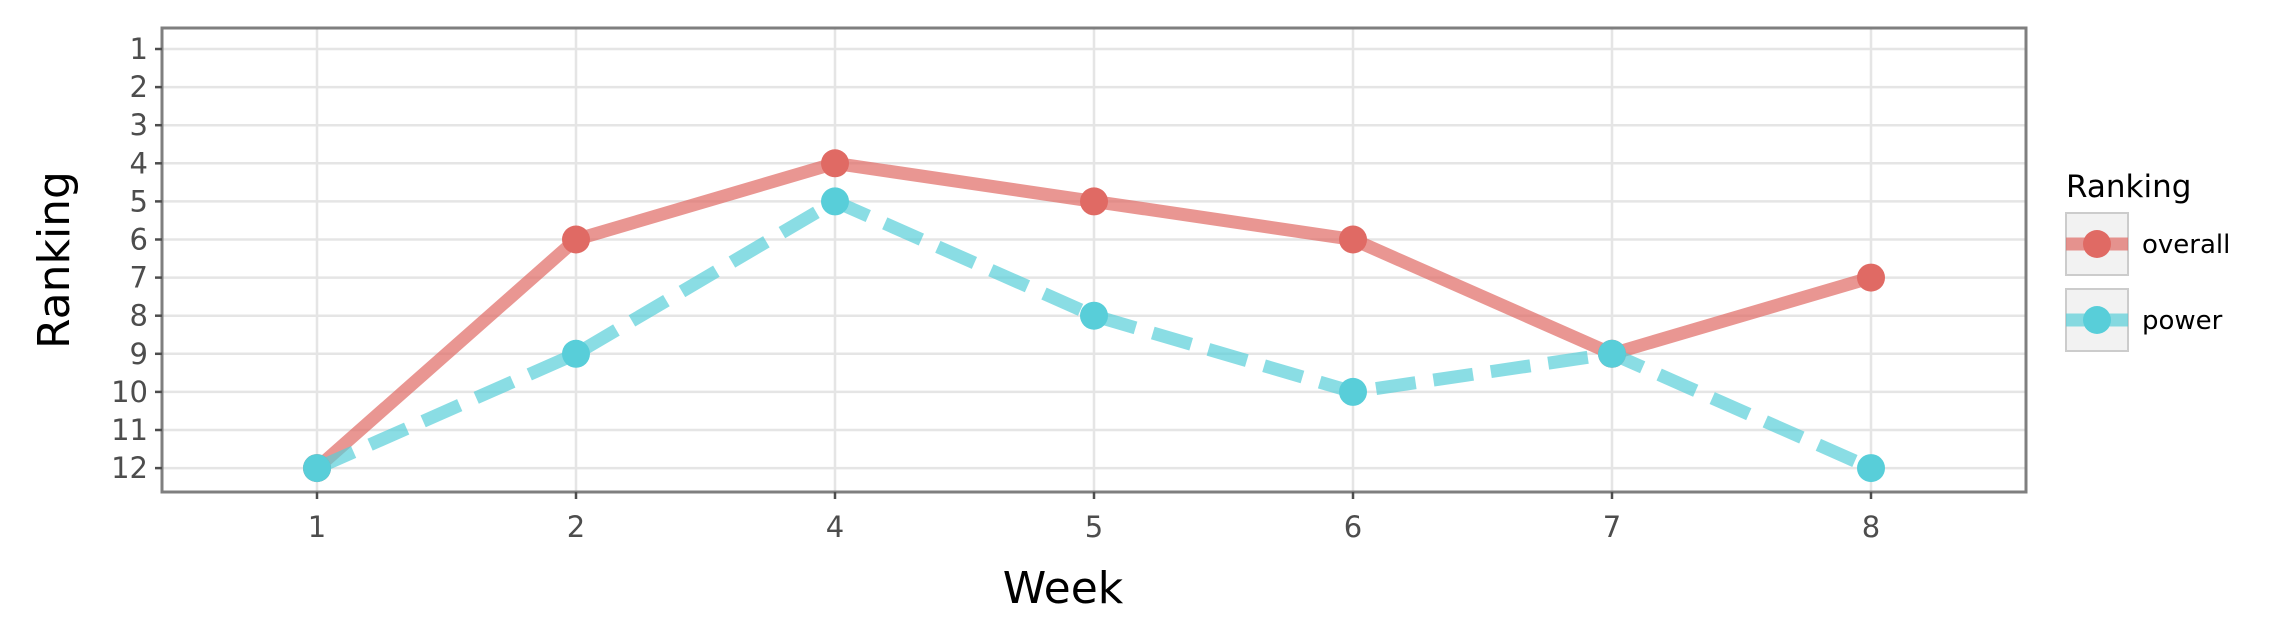  What do you see at coordinates (2128, 187) in the screenshot?
I see `legend-title: Ranking` at bounding box center [2128, 187].